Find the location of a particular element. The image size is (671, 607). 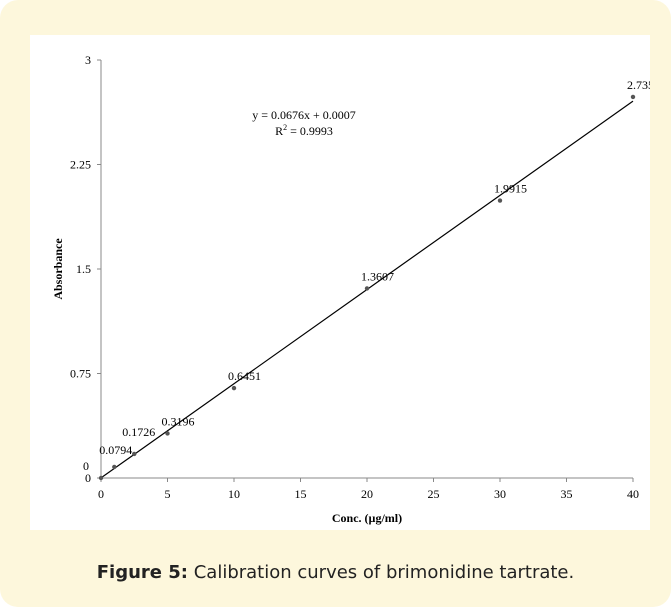

r-squared: R2 = 0.9993 is located at coordinates (304, 130).